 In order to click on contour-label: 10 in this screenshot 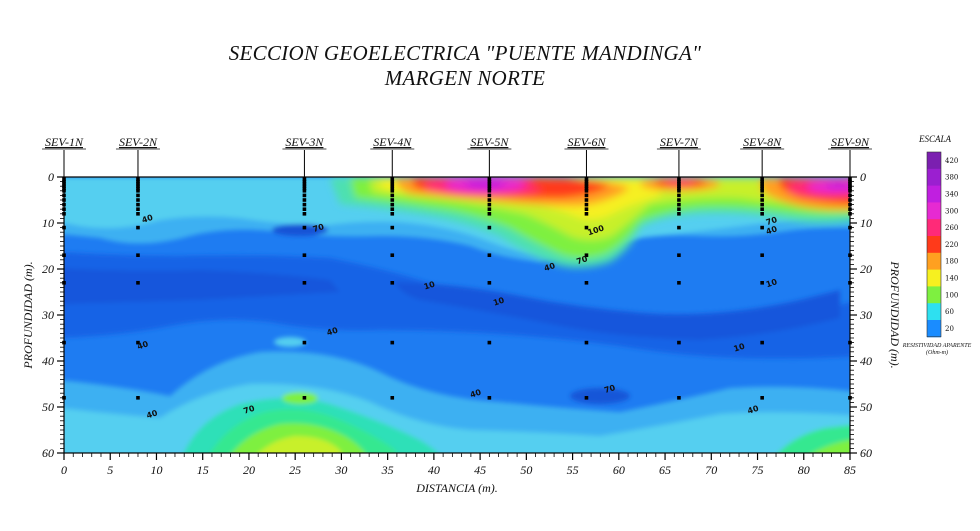, I will do `click(499, 302)`.